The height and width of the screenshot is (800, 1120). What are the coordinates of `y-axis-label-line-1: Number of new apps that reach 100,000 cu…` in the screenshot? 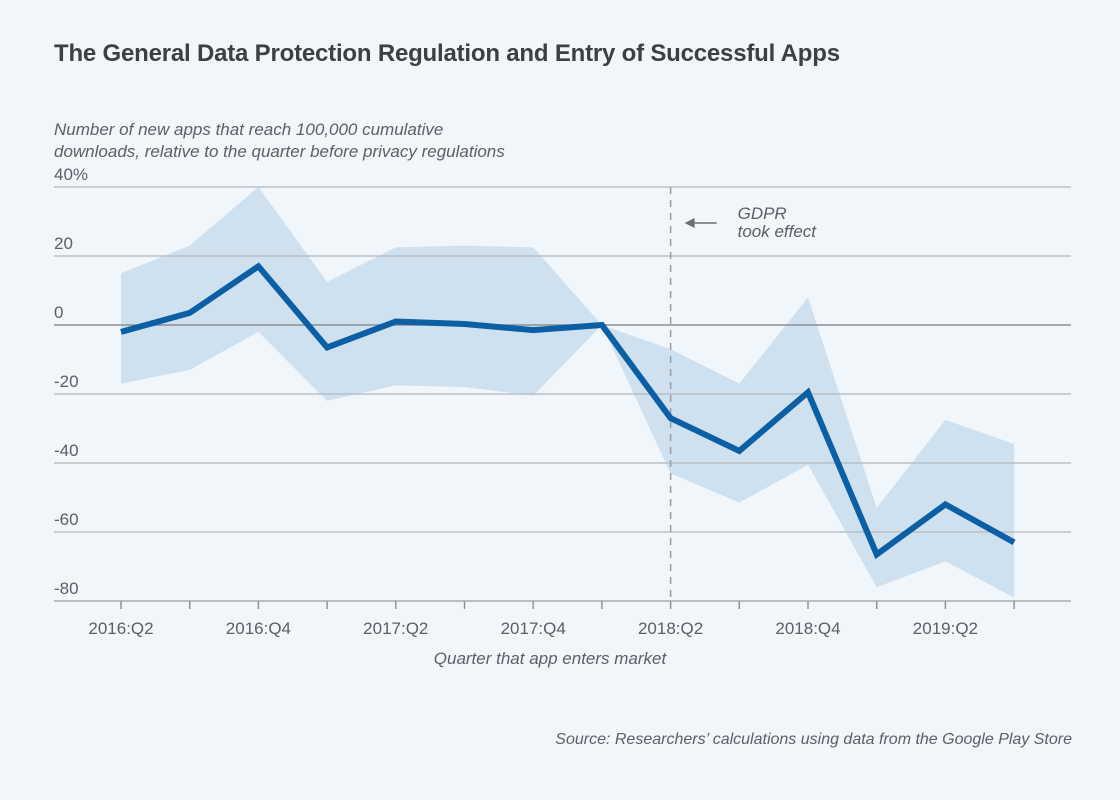 It's located at (249, 129).